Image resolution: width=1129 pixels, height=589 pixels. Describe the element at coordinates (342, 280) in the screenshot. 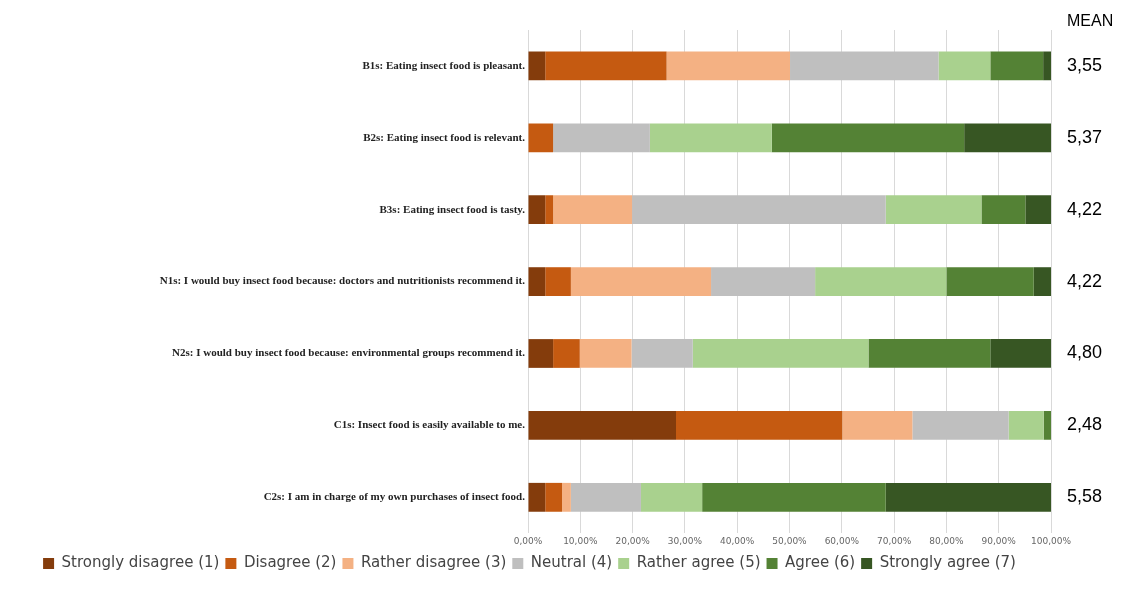

I see `y-tick-label: N1s: I would buy insect food because: doctors and nutritionists recommend it.` at that location.